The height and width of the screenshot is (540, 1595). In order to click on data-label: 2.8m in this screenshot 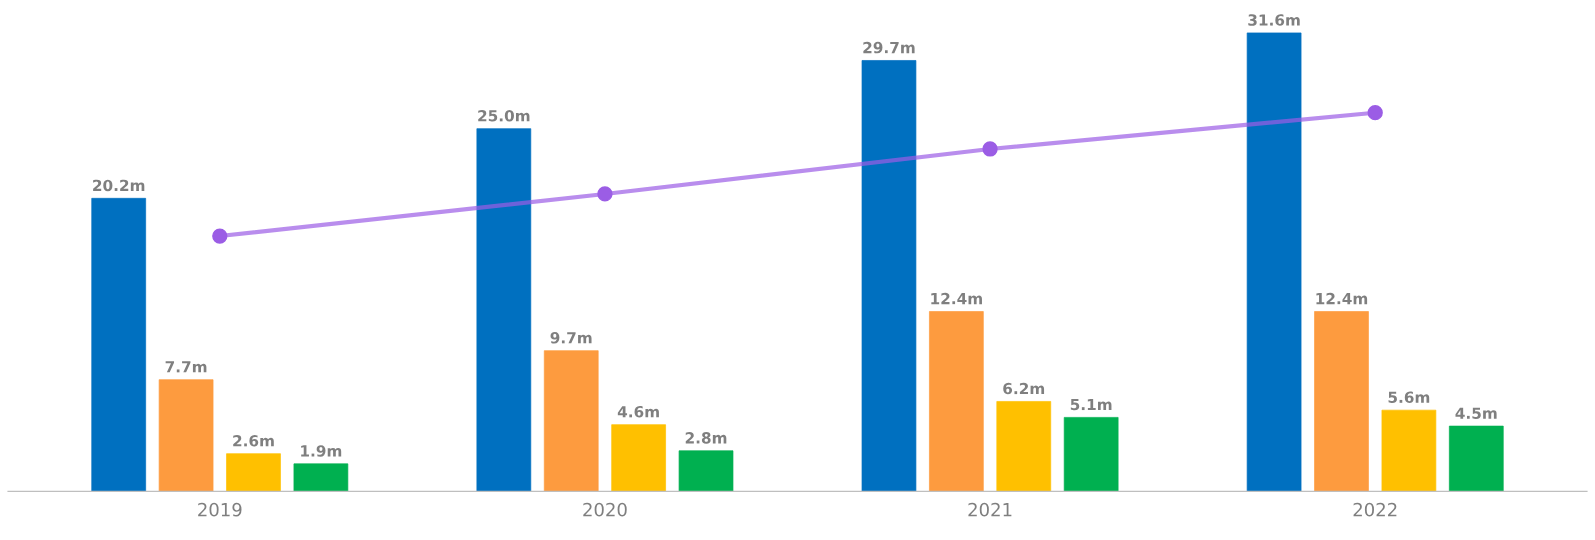, I will do `click(706, 438)`.